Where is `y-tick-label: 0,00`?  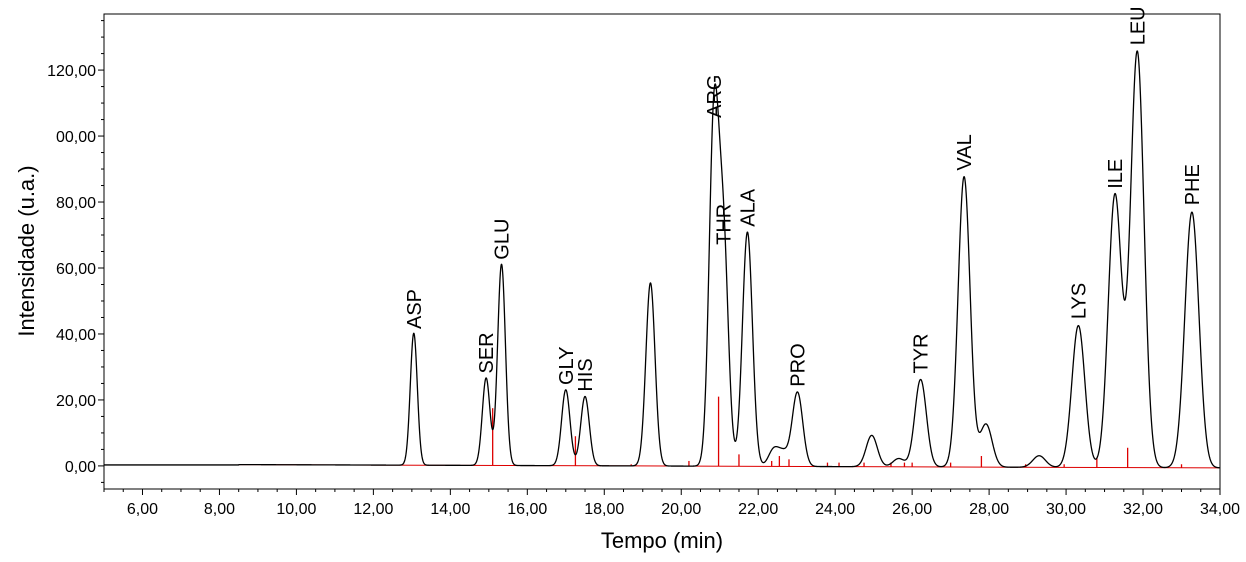 y-tick-label: 0,00 is located at coordinates (80, 467).